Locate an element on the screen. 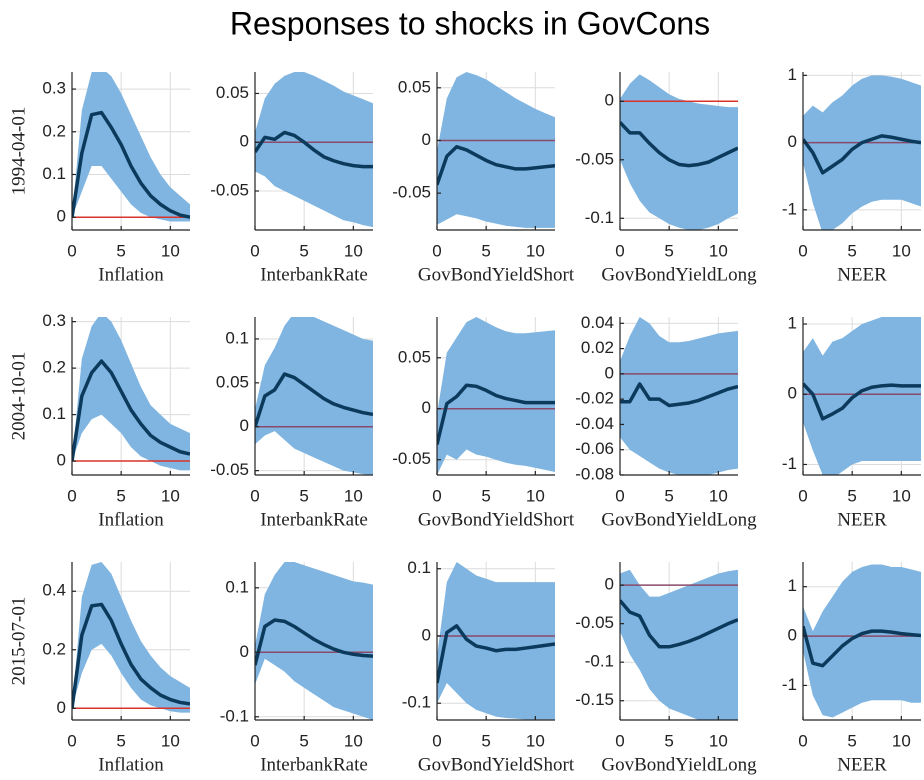  panel: 0 5 10 -0.15 -0.1 -0.05 0 GovBondYieldLong is located at coordinates (666, 668).